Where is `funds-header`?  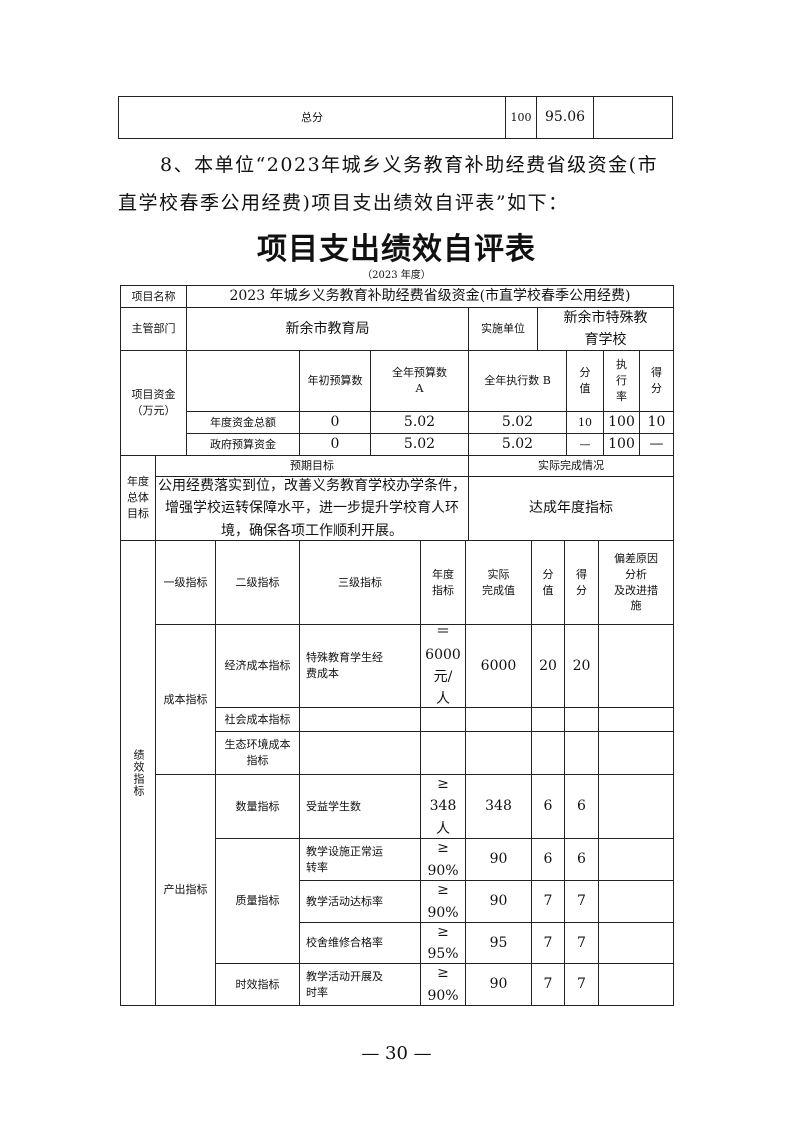
funds-header is located at coordinates (243, 381).